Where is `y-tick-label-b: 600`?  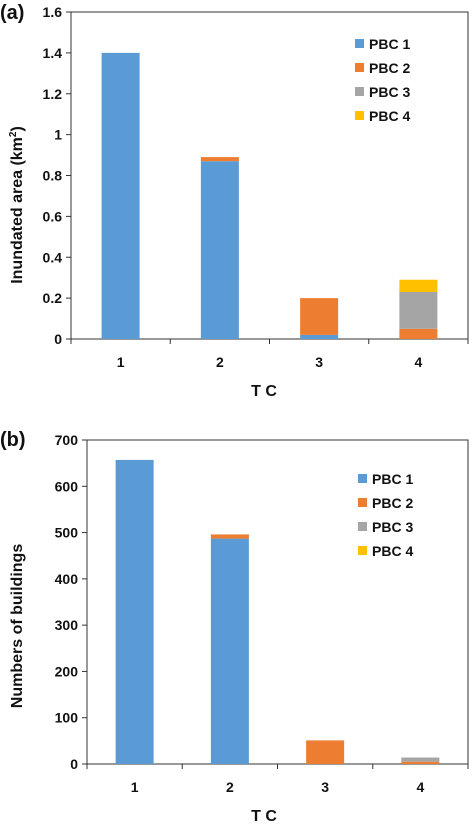
y-tick-label-b: 600 is located at coordinates (67, 486).